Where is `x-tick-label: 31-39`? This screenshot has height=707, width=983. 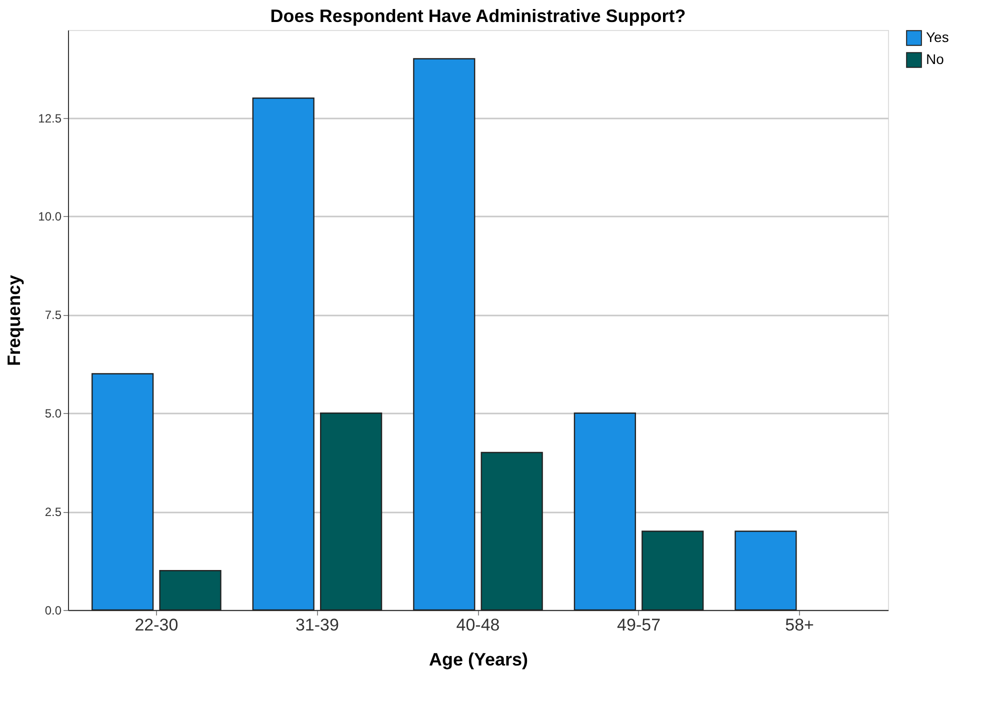
x-tick-label: 31-39 is located at coordinates (317, 625).